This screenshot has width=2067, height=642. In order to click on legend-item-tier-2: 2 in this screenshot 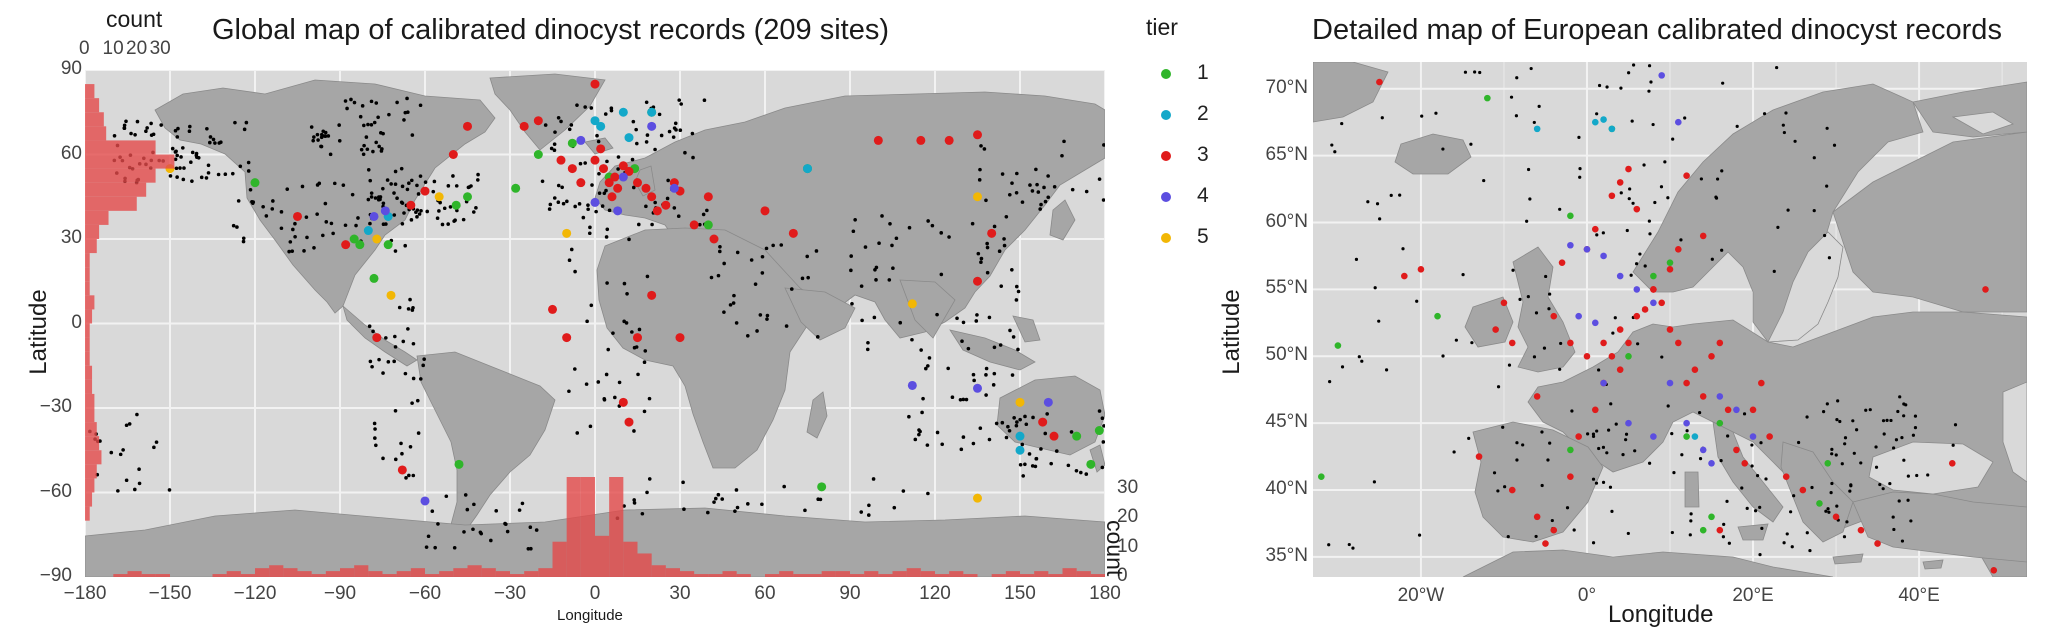, I will do `click(1191, 115)`.